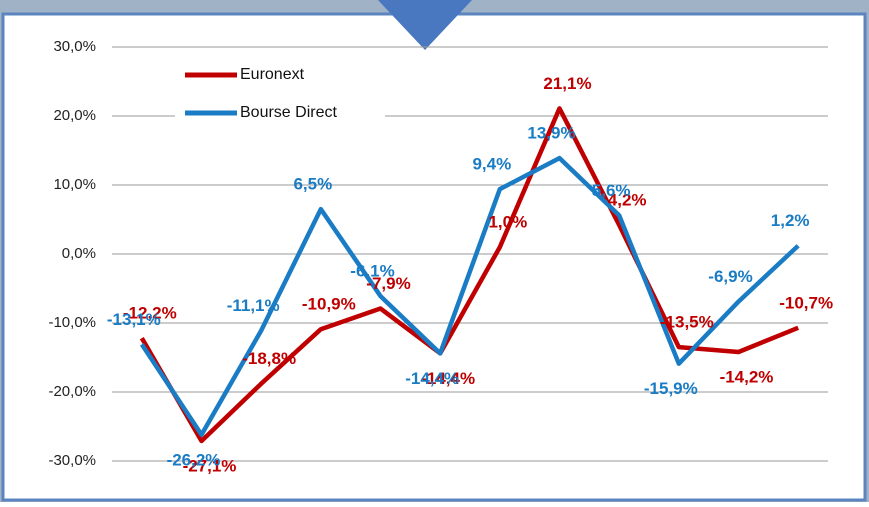 This screenshot has height=507, width=869. What do you see at coordinates (272, 74) in the screenshot?
I see `legend-label: Euronext` at bounding box center [272, 74].